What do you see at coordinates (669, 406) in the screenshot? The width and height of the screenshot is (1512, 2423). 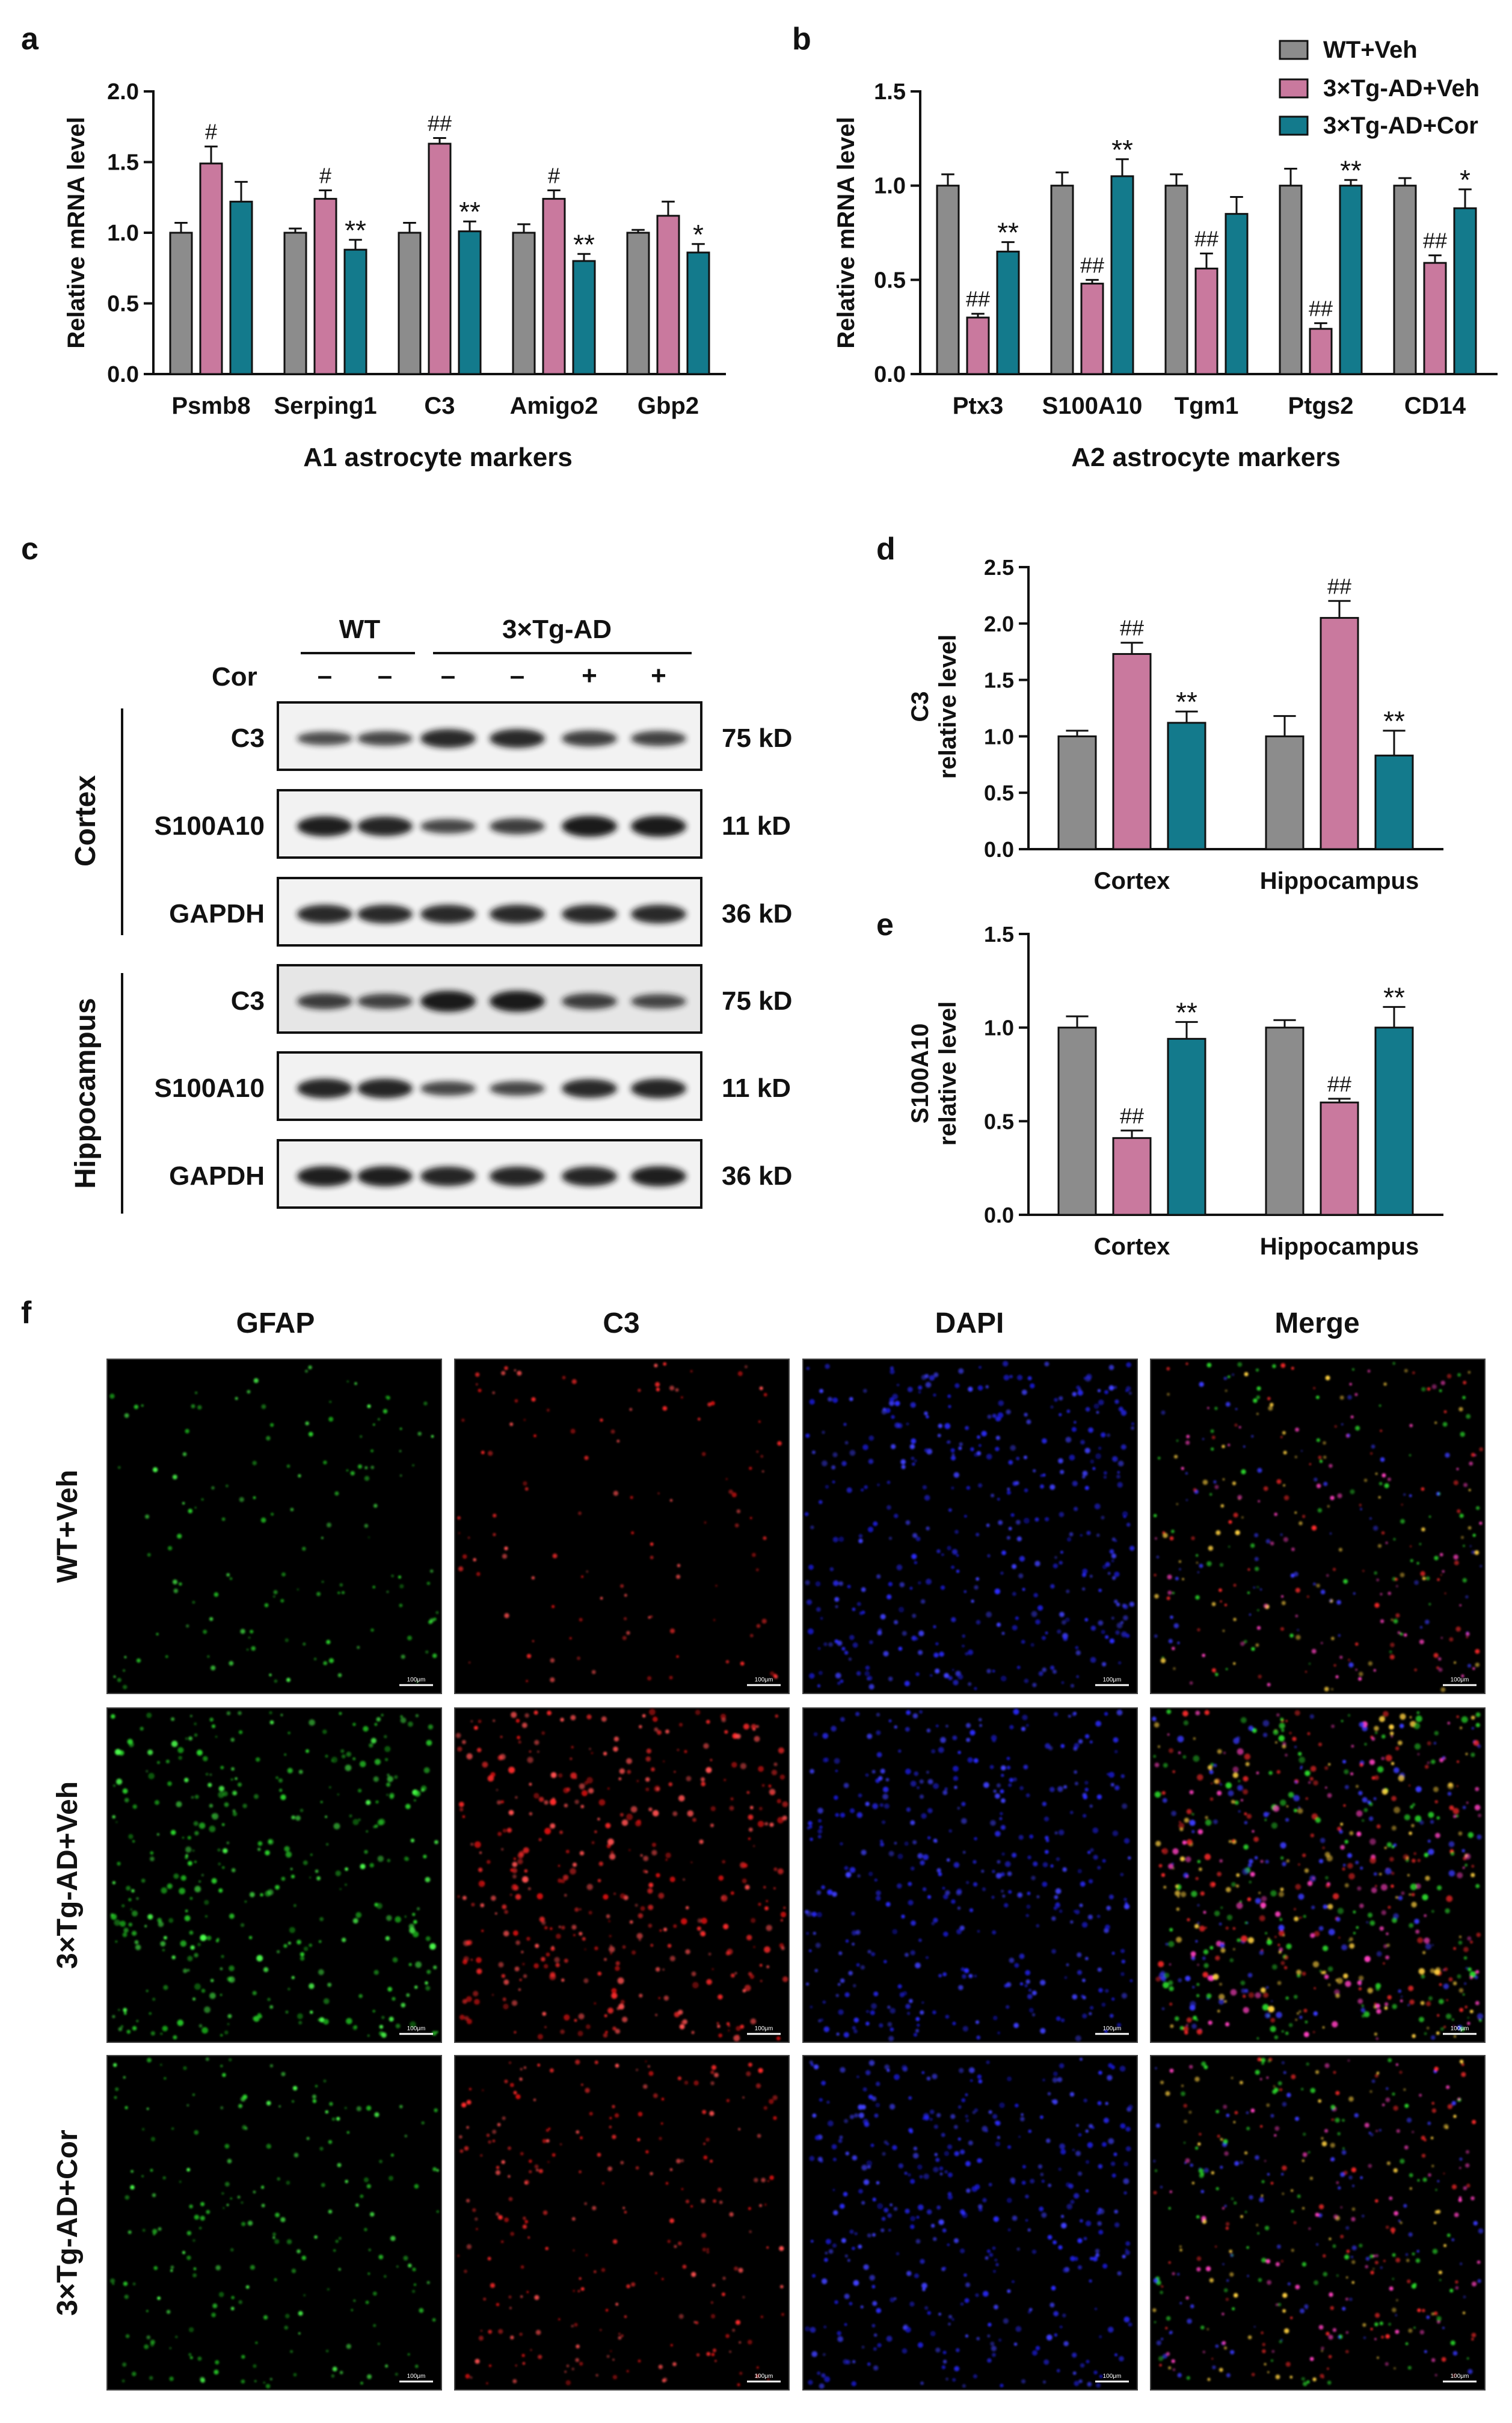 I see `x-tick-label: Gbp2` at bounding box center [669, 406].